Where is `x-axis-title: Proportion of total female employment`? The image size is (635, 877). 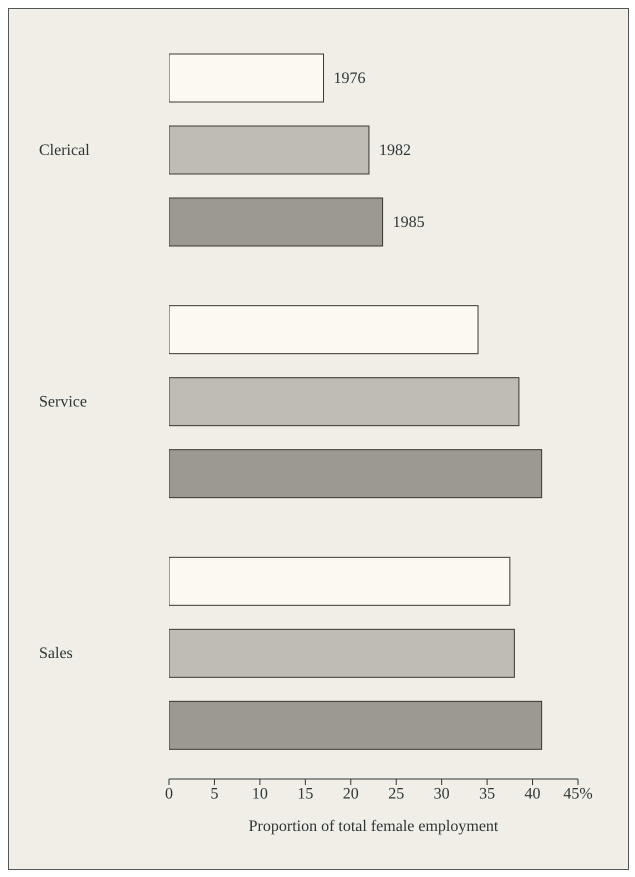 x-axis-title: Proportion of total female employment is located at coordinates (373, 826).